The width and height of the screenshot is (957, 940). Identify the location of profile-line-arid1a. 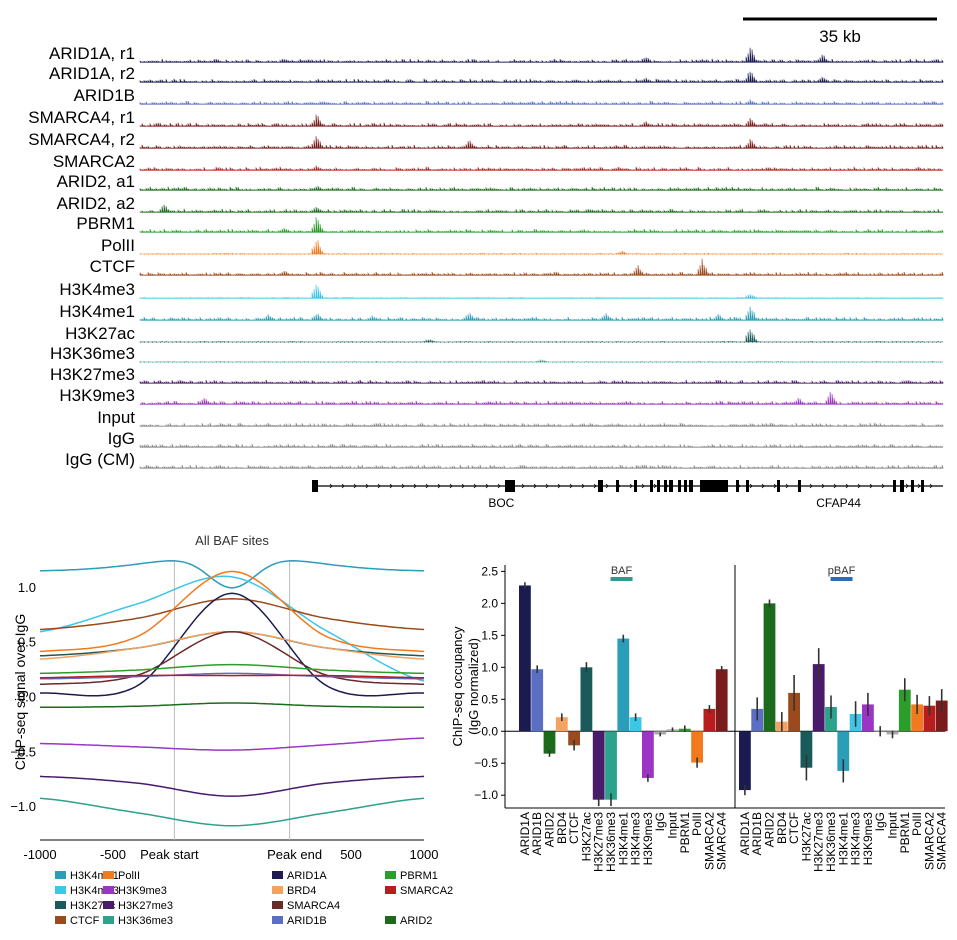
(232, 644).